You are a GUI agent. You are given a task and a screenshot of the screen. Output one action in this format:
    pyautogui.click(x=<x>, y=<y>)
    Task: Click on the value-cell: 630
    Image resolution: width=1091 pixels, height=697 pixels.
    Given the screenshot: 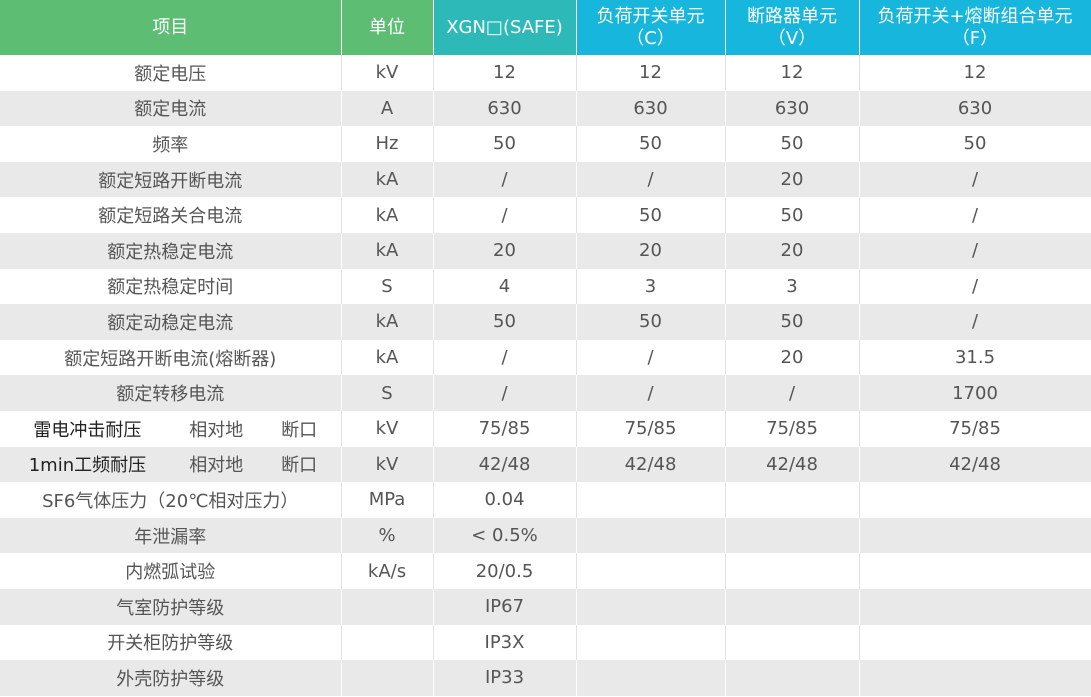 What is the action you would take?
    pyautogui.click(x=792, y=108)
    